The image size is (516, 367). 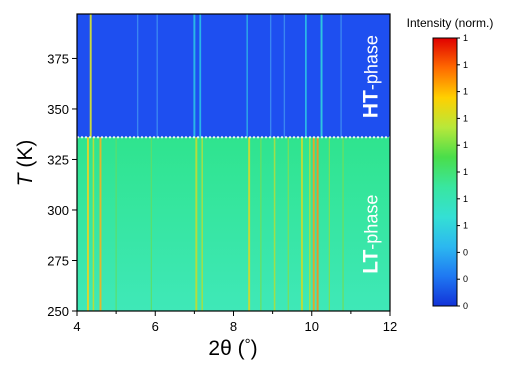 What do you see at coordinates (462, 172) in the screenshot?
I see `colorbar-ticks: 1 1 1 1 1 1 1 1 0 0 0` at bounding box center [462, 172].